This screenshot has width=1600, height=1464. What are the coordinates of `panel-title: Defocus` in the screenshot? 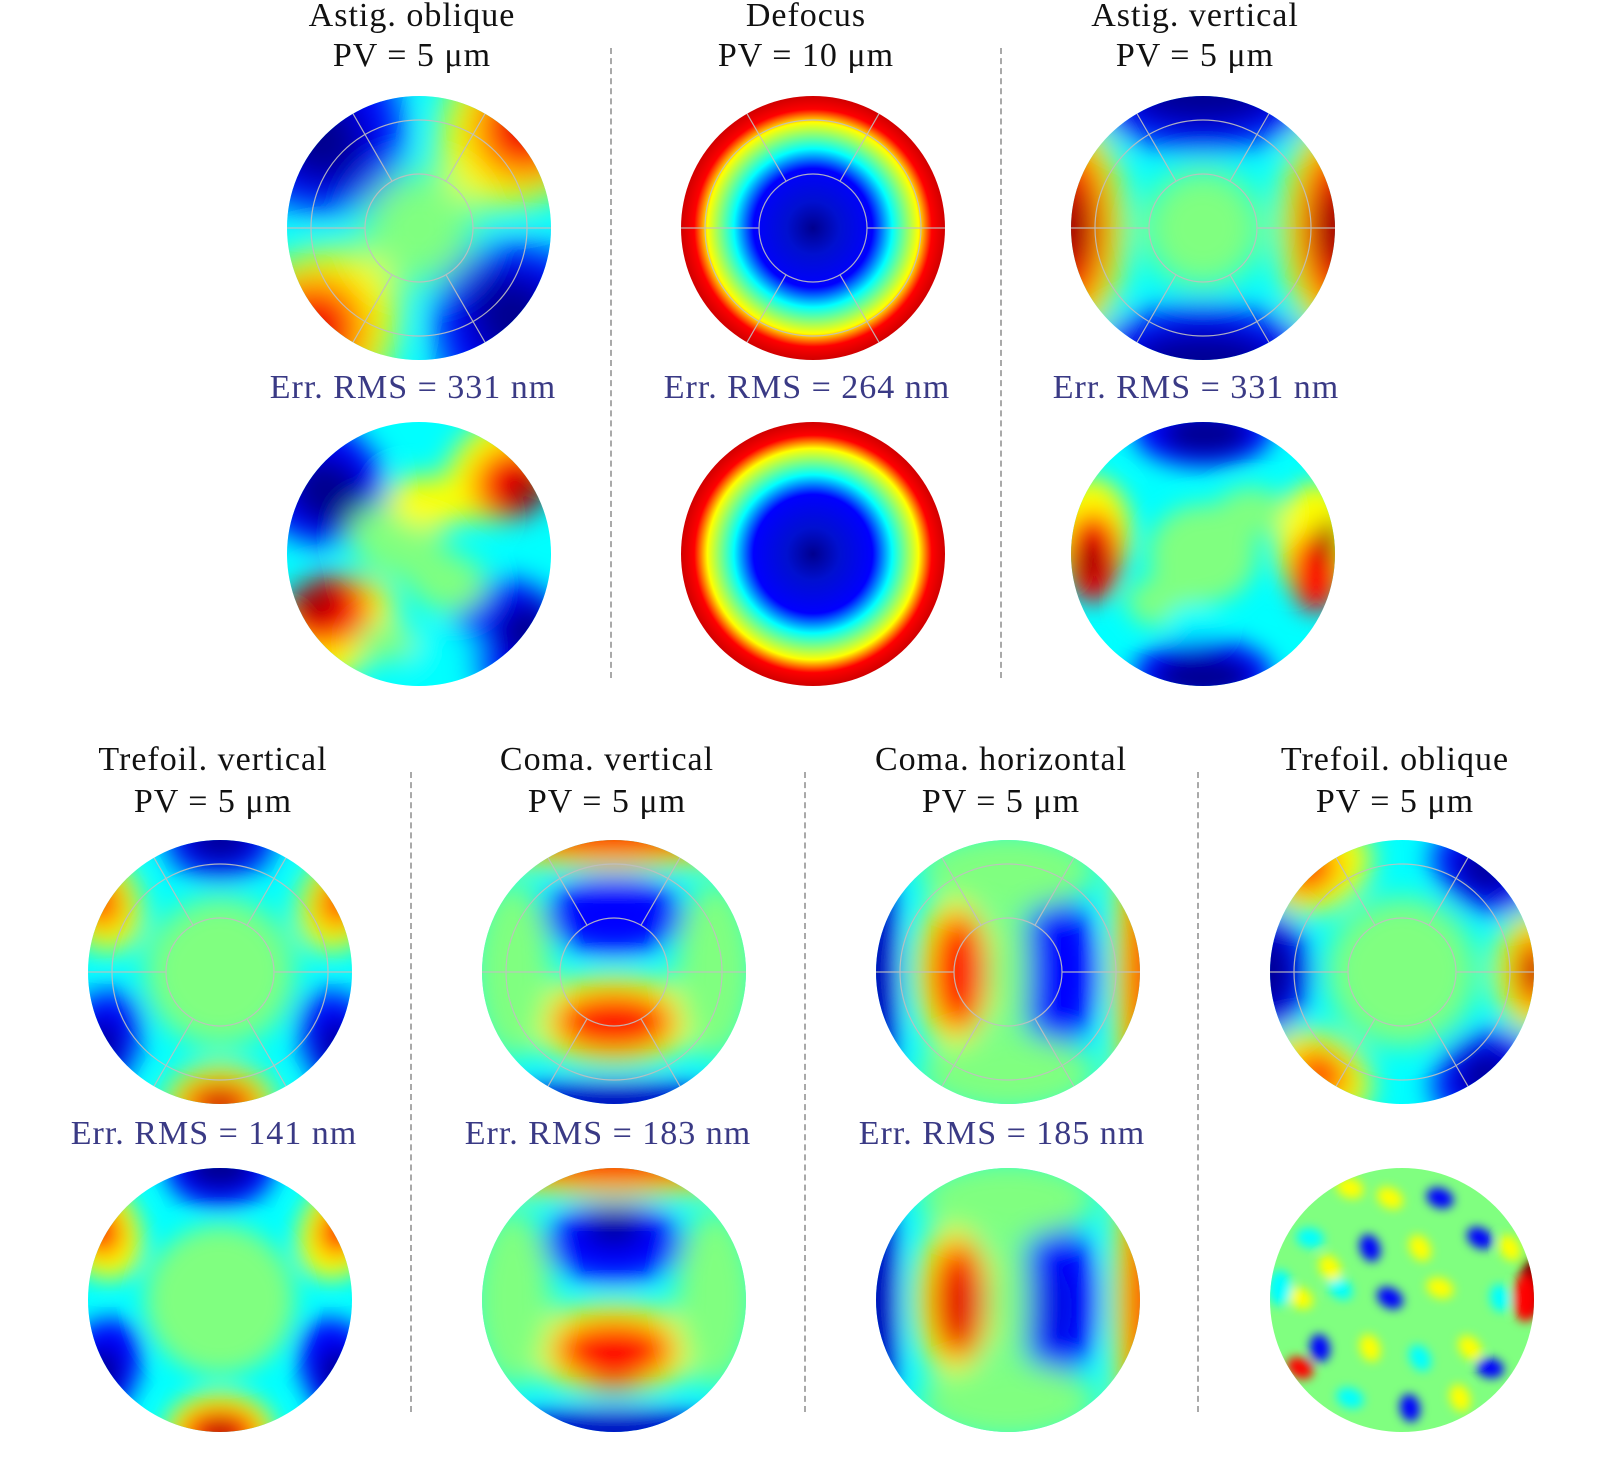 It's located at (806, 17).